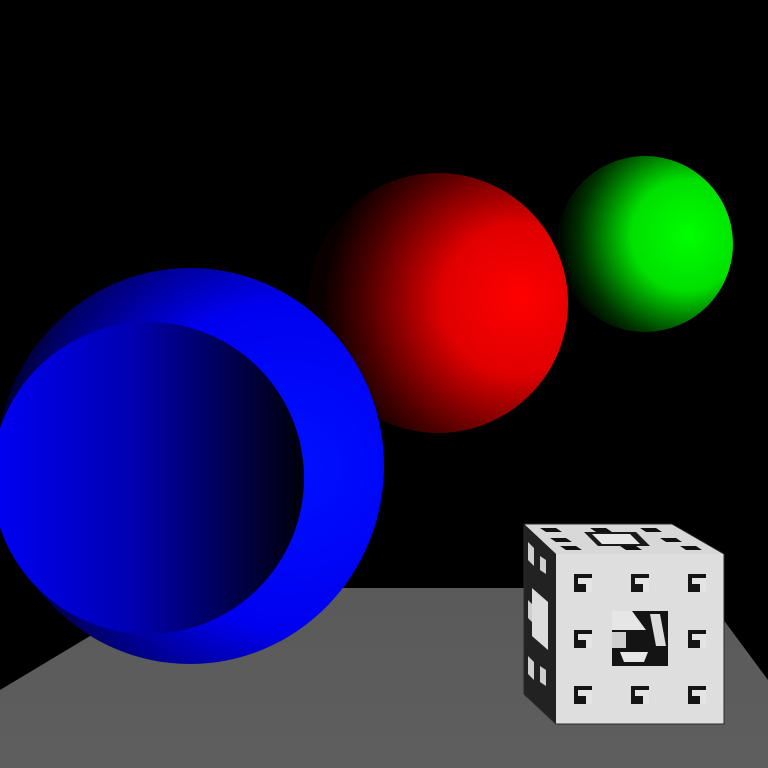 This screenshot has height=768, width=768. What do you see at coordinates (438, 303) in the screenshot?
I see `red-sphere` at bounding box center [438, 303].